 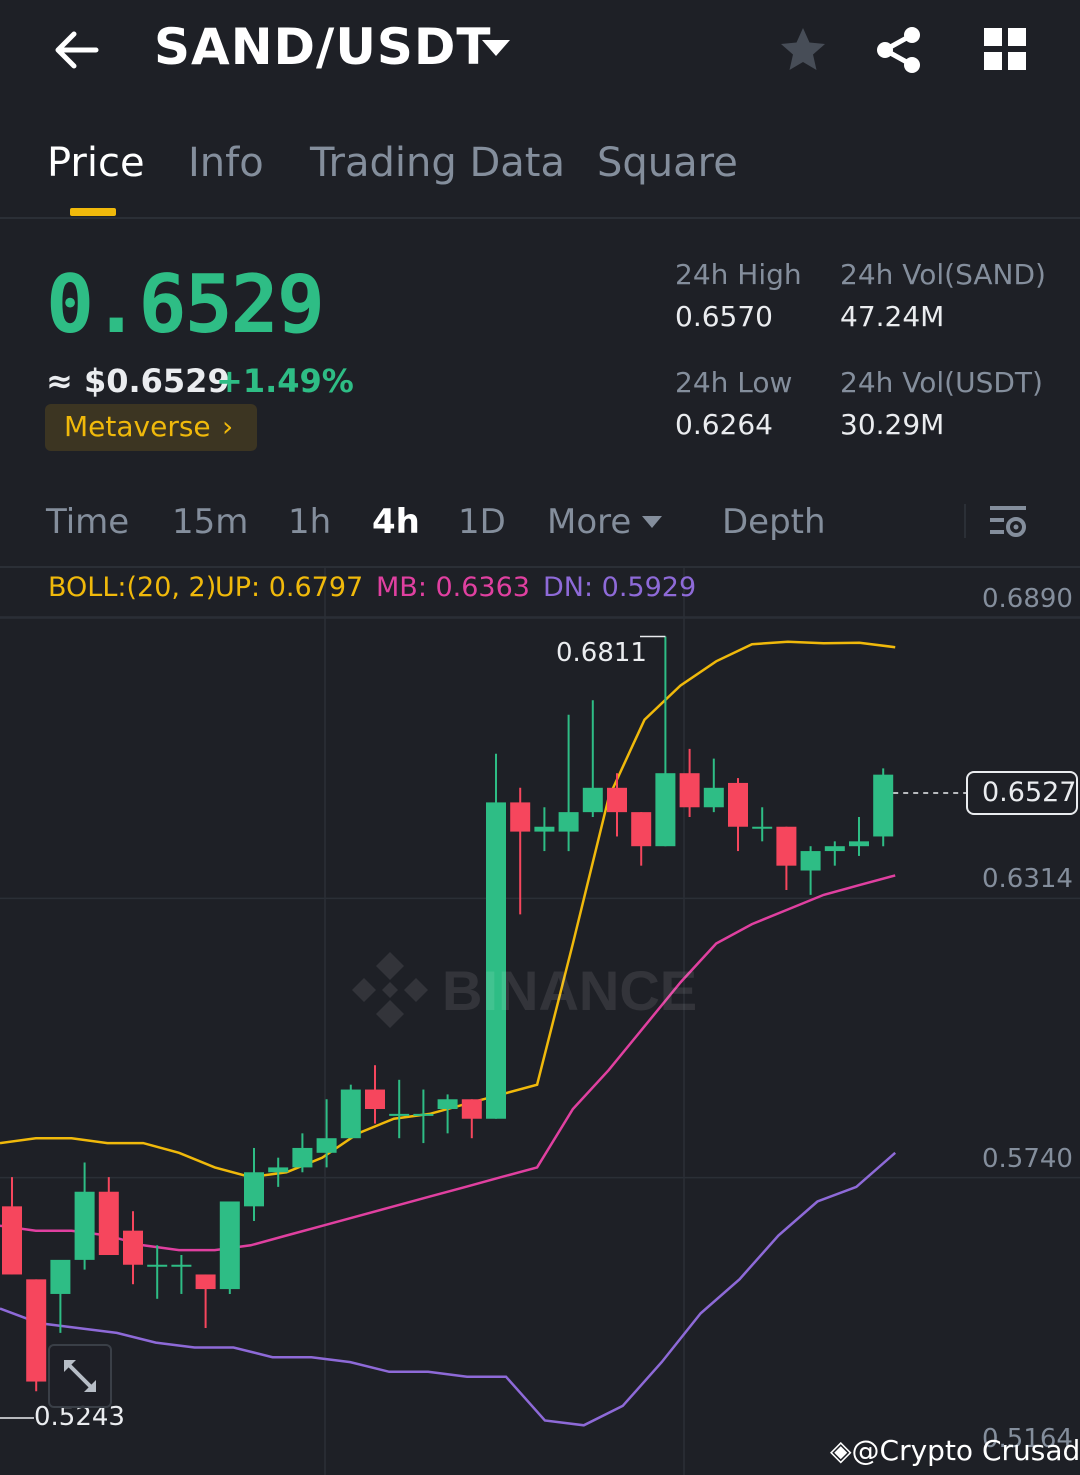 I want to click on boll-params: BOLL:(20, 2), so click(x=132, y=587).